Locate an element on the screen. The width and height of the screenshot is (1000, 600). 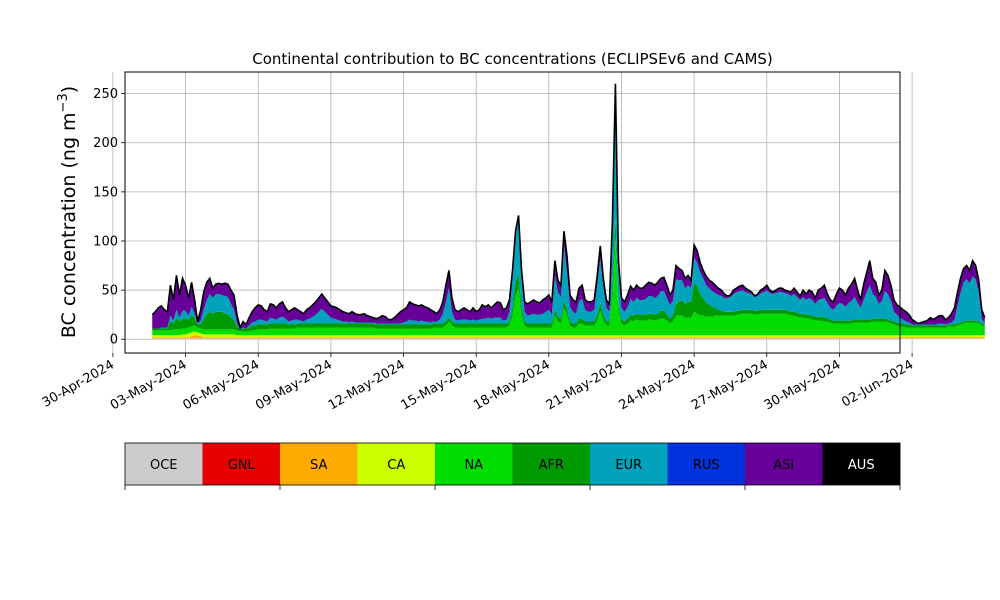
area-oce is located at coordinates (568, 339).